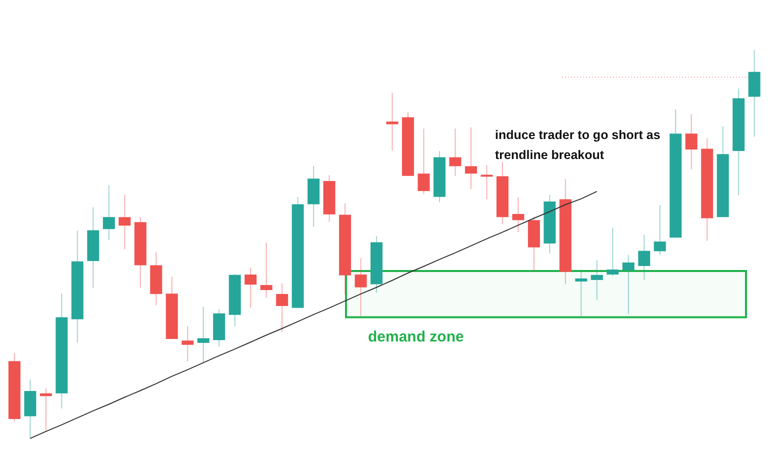 The height and width of the screenshot is (452, 768). What do you see at coordinates (577, 145) in the screenshot?
I see `annotation: induce trader to go short as trendline breakout` at bounding box center [577, 145].